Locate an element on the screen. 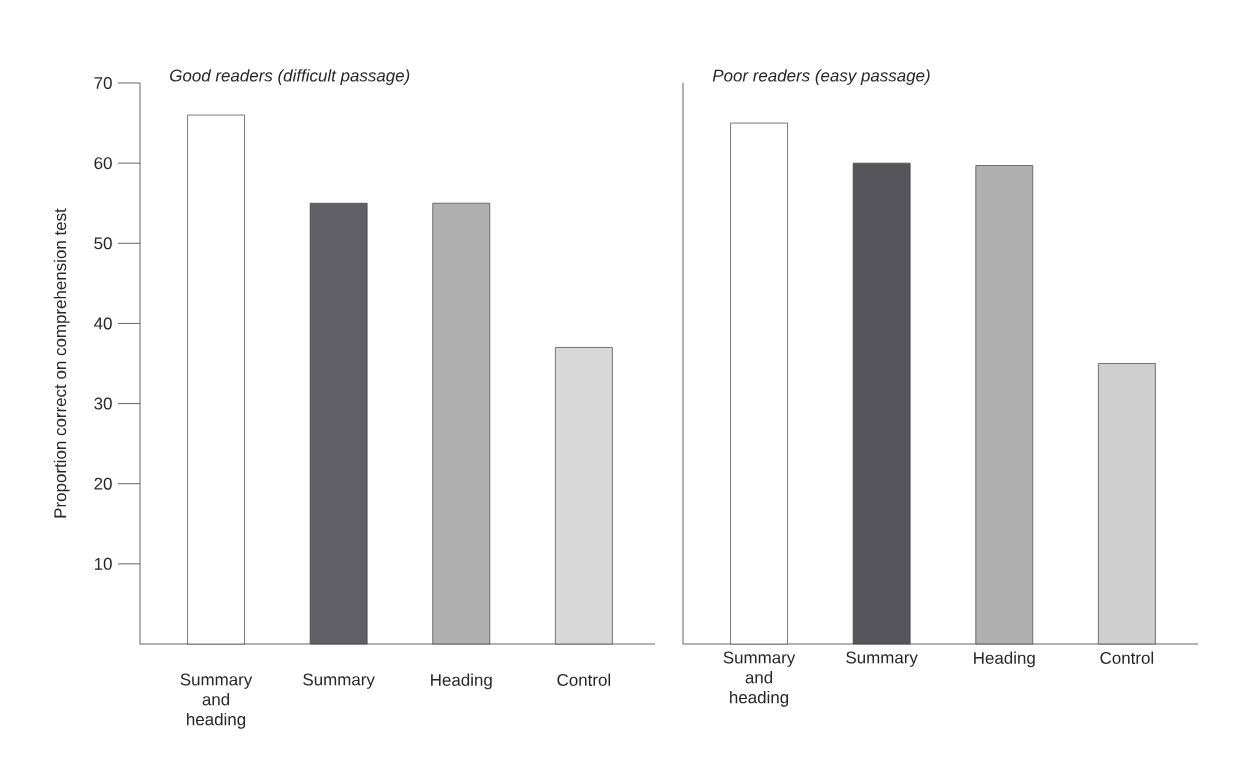 The image size is (1236, 780). y-tick-label: 30 is located at coordinates (103, 403).